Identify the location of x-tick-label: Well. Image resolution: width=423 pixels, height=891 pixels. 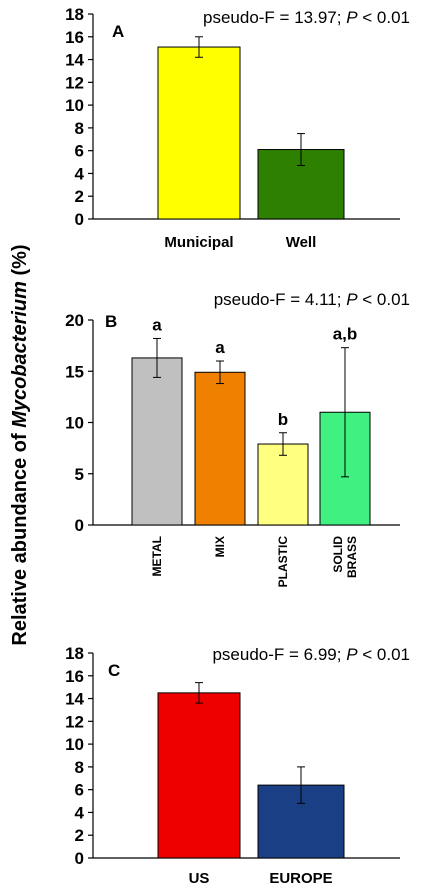
(301, 242).